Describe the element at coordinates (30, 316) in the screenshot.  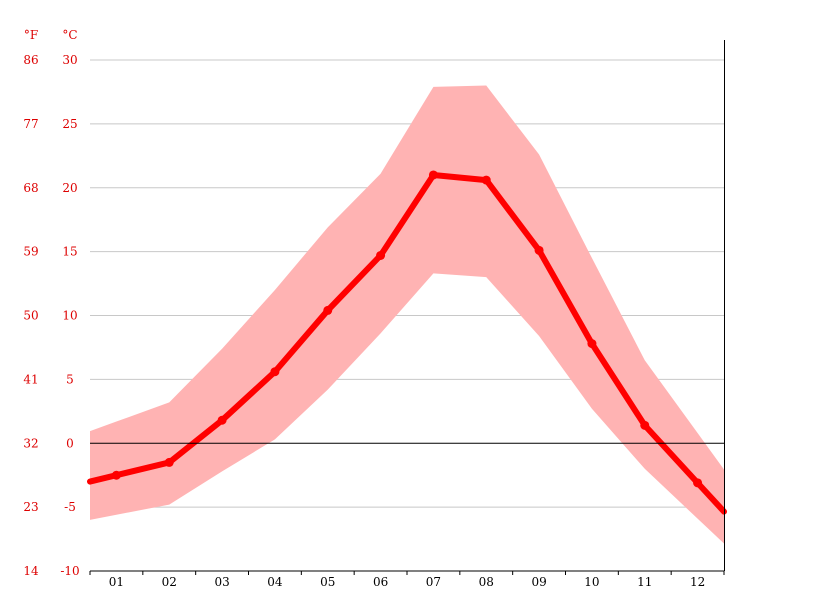
I see `y-tick-fahrenheit: 50` at that location.